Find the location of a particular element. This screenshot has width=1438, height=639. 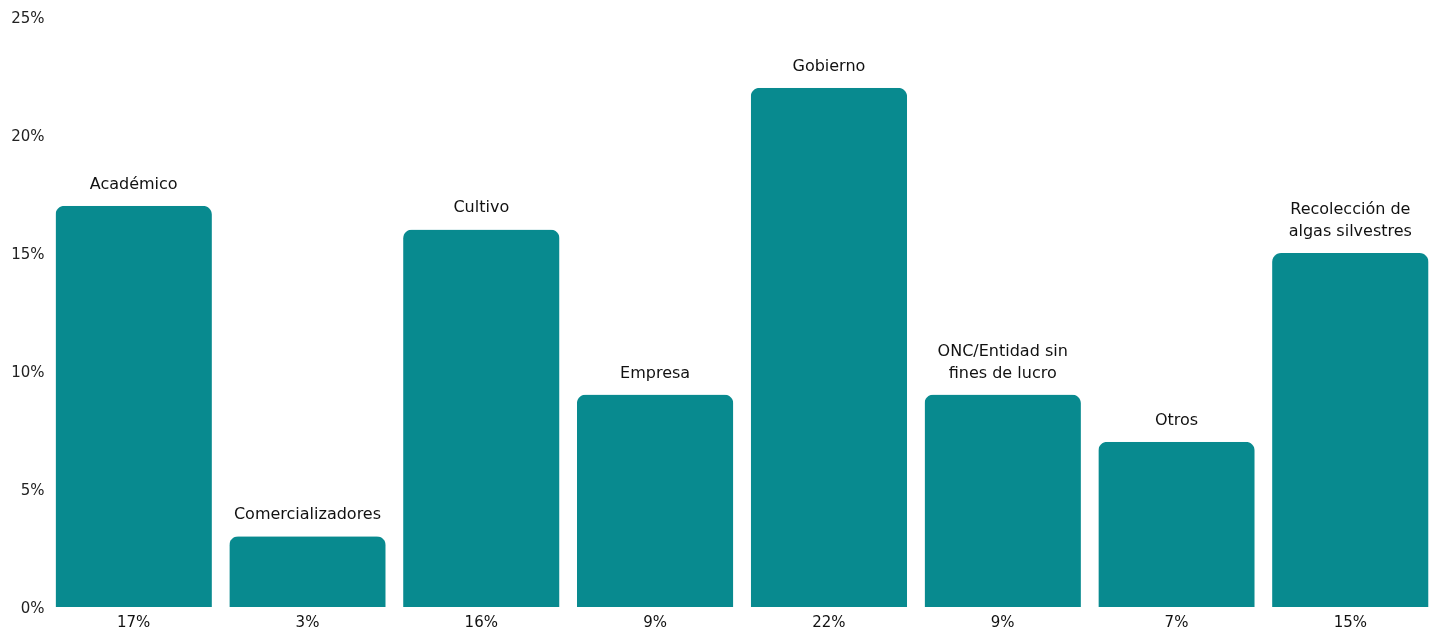

data-label: 16% is located at coordinates (481, 622).